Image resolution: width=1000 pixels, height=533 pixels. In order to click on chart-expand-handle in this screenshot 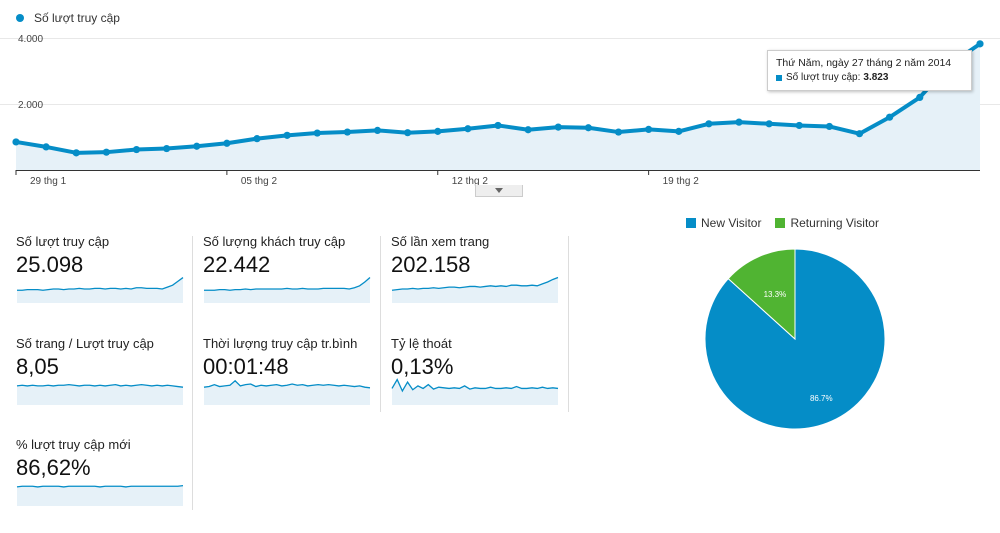, I will do `click(499, 191)`.